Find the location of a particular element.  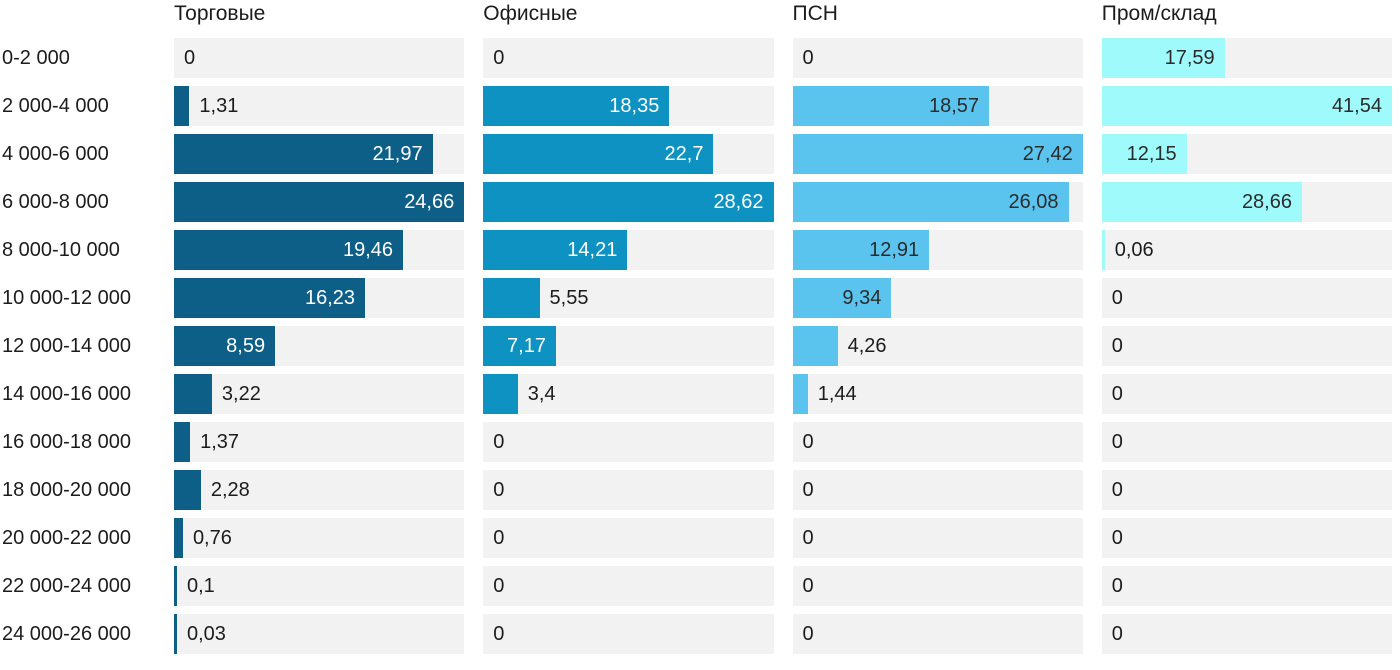

bar: 12,91 is located at coordinates (861, 250).